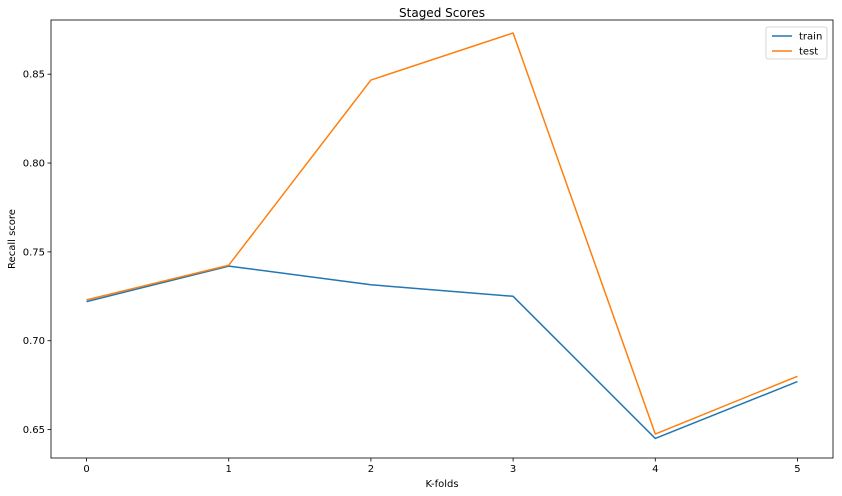  I want to click on chart-title: Staged Scores, so click(442, 13).